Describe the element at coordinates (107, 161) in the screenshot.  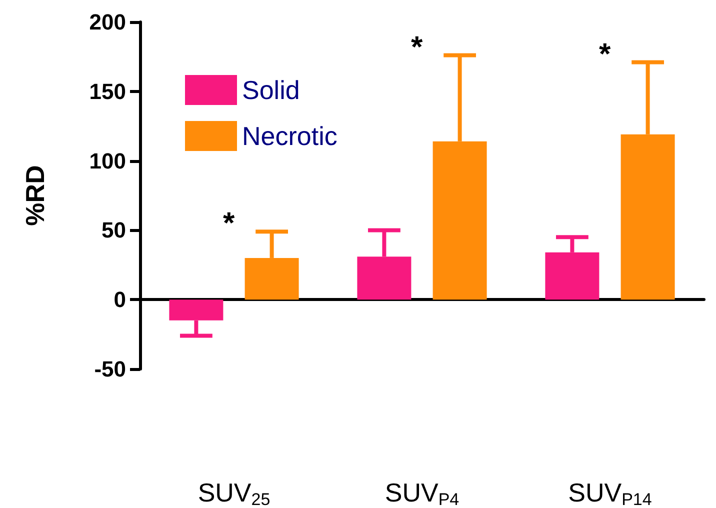
I see `y-tick-label: 100` at that location.